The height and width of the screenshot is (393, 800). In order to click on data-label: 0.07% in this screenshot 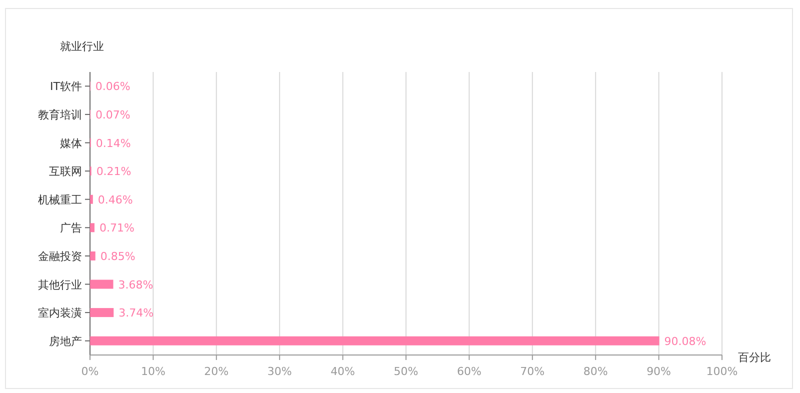, I will do `click(112, 115)`.